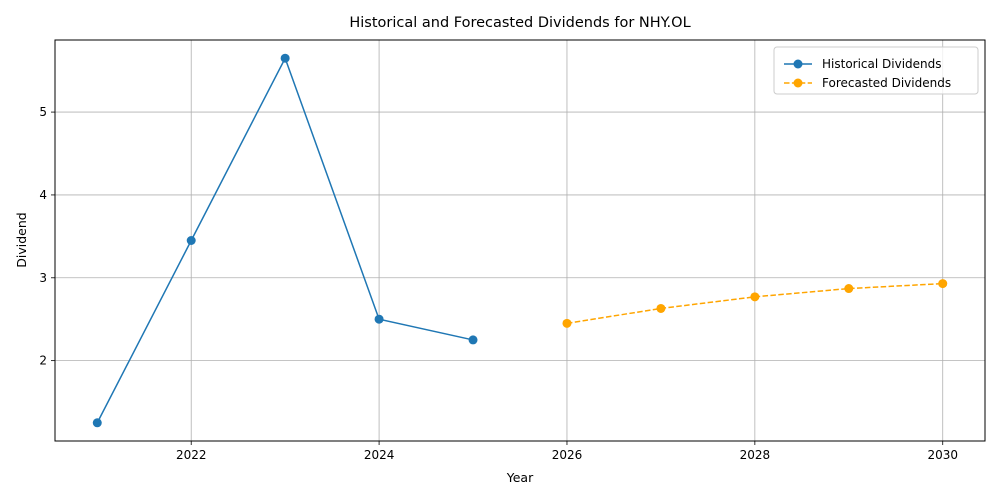  What do you see at coordinates (942, 455) in the screenshot?
I see `x-tick-label: 2030` at bounding box center [942, 455].